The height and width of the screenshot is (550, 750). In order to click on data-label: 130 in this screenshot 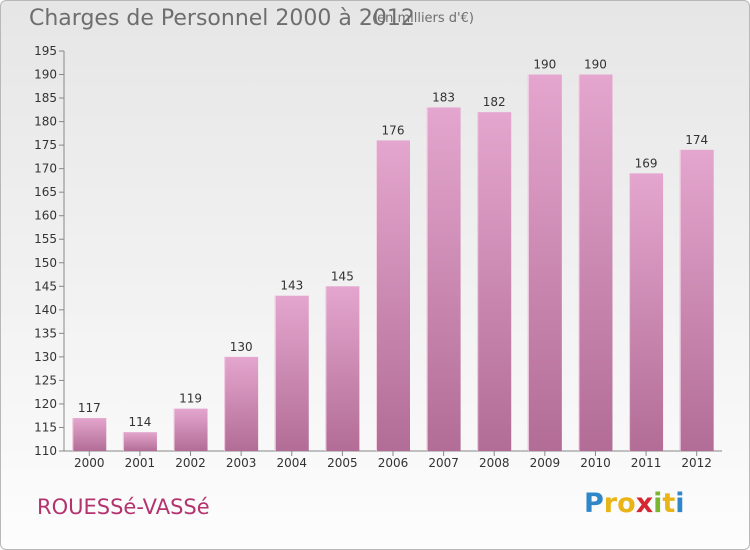, I will do `click(241, 347)`.